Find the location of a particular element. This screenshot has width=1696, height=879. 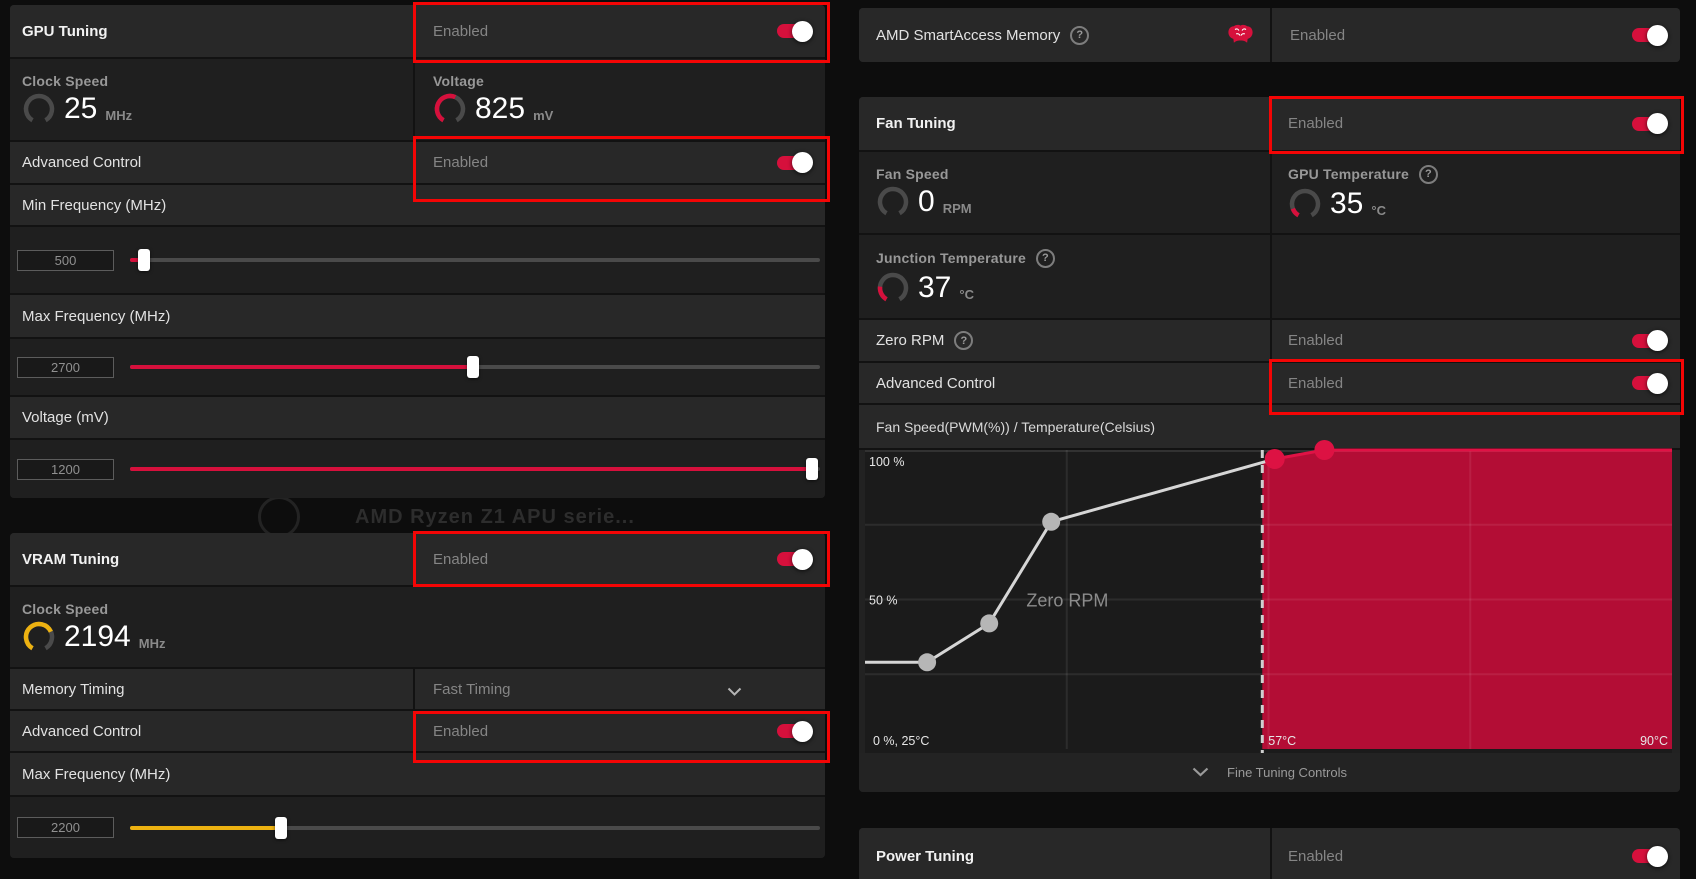

svg-text: 57°C is located at coordinates (1282, 741).